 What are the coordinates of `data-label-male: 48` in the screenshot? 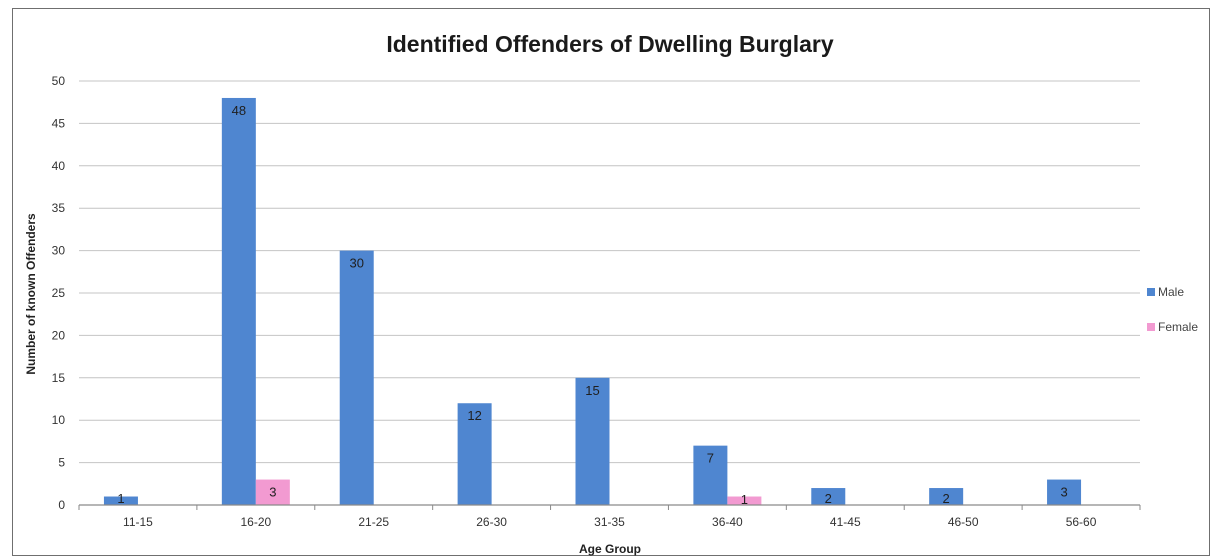 It's located at (239, 110).